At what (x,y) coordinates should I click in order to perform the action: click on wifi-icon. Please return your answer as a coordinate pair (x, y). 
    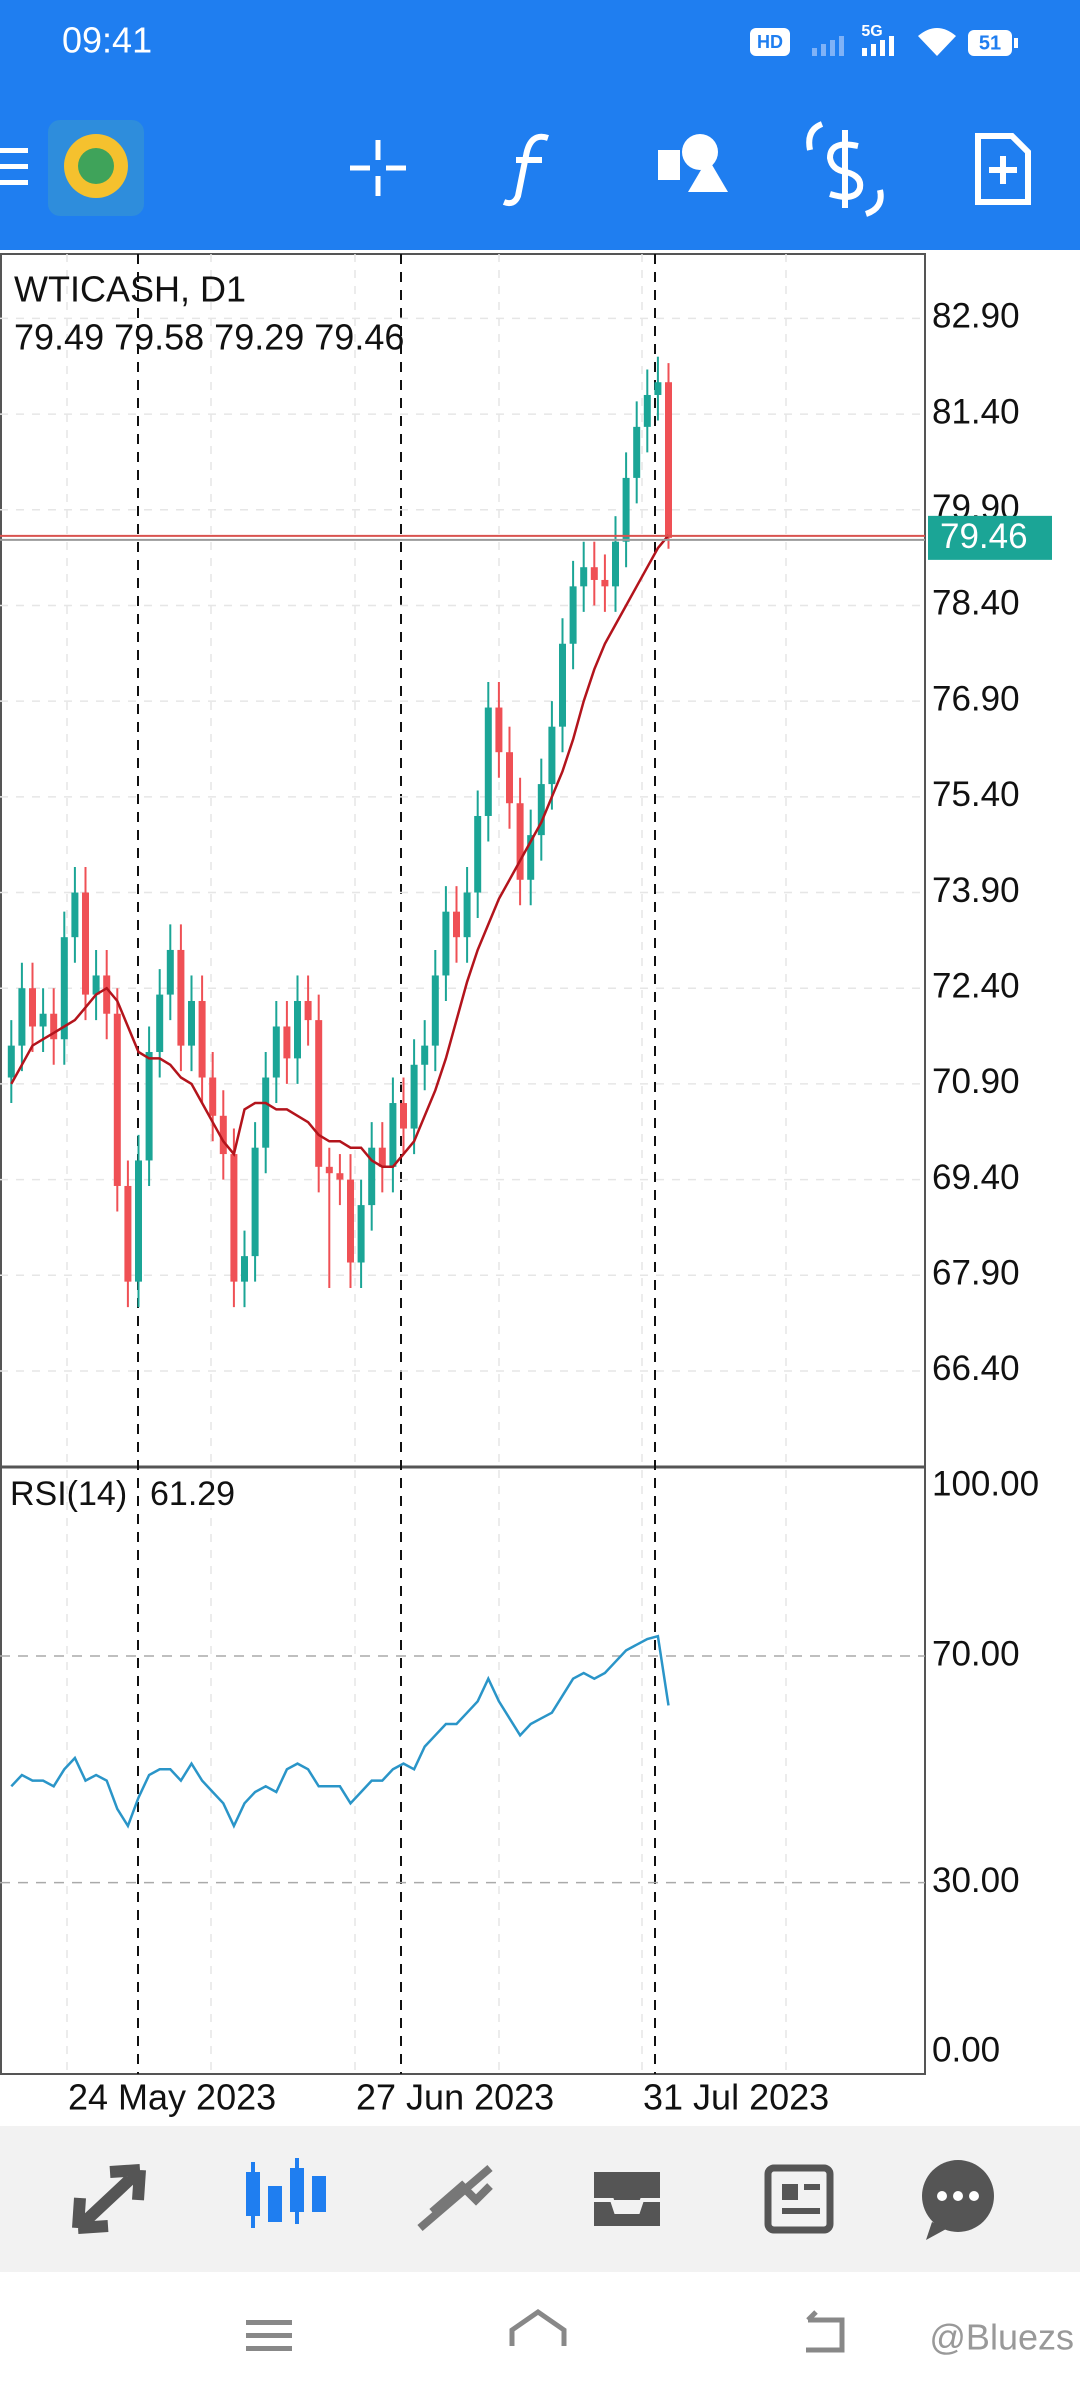
    Looking at the image, I should click on (937, 42).